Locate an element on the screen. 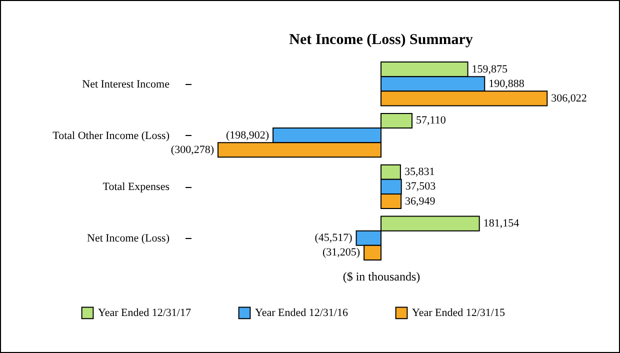 Image resolution: width=620 pixels, height=353 pixels. data-label: 159,875 is located at coordinates (490, 69).